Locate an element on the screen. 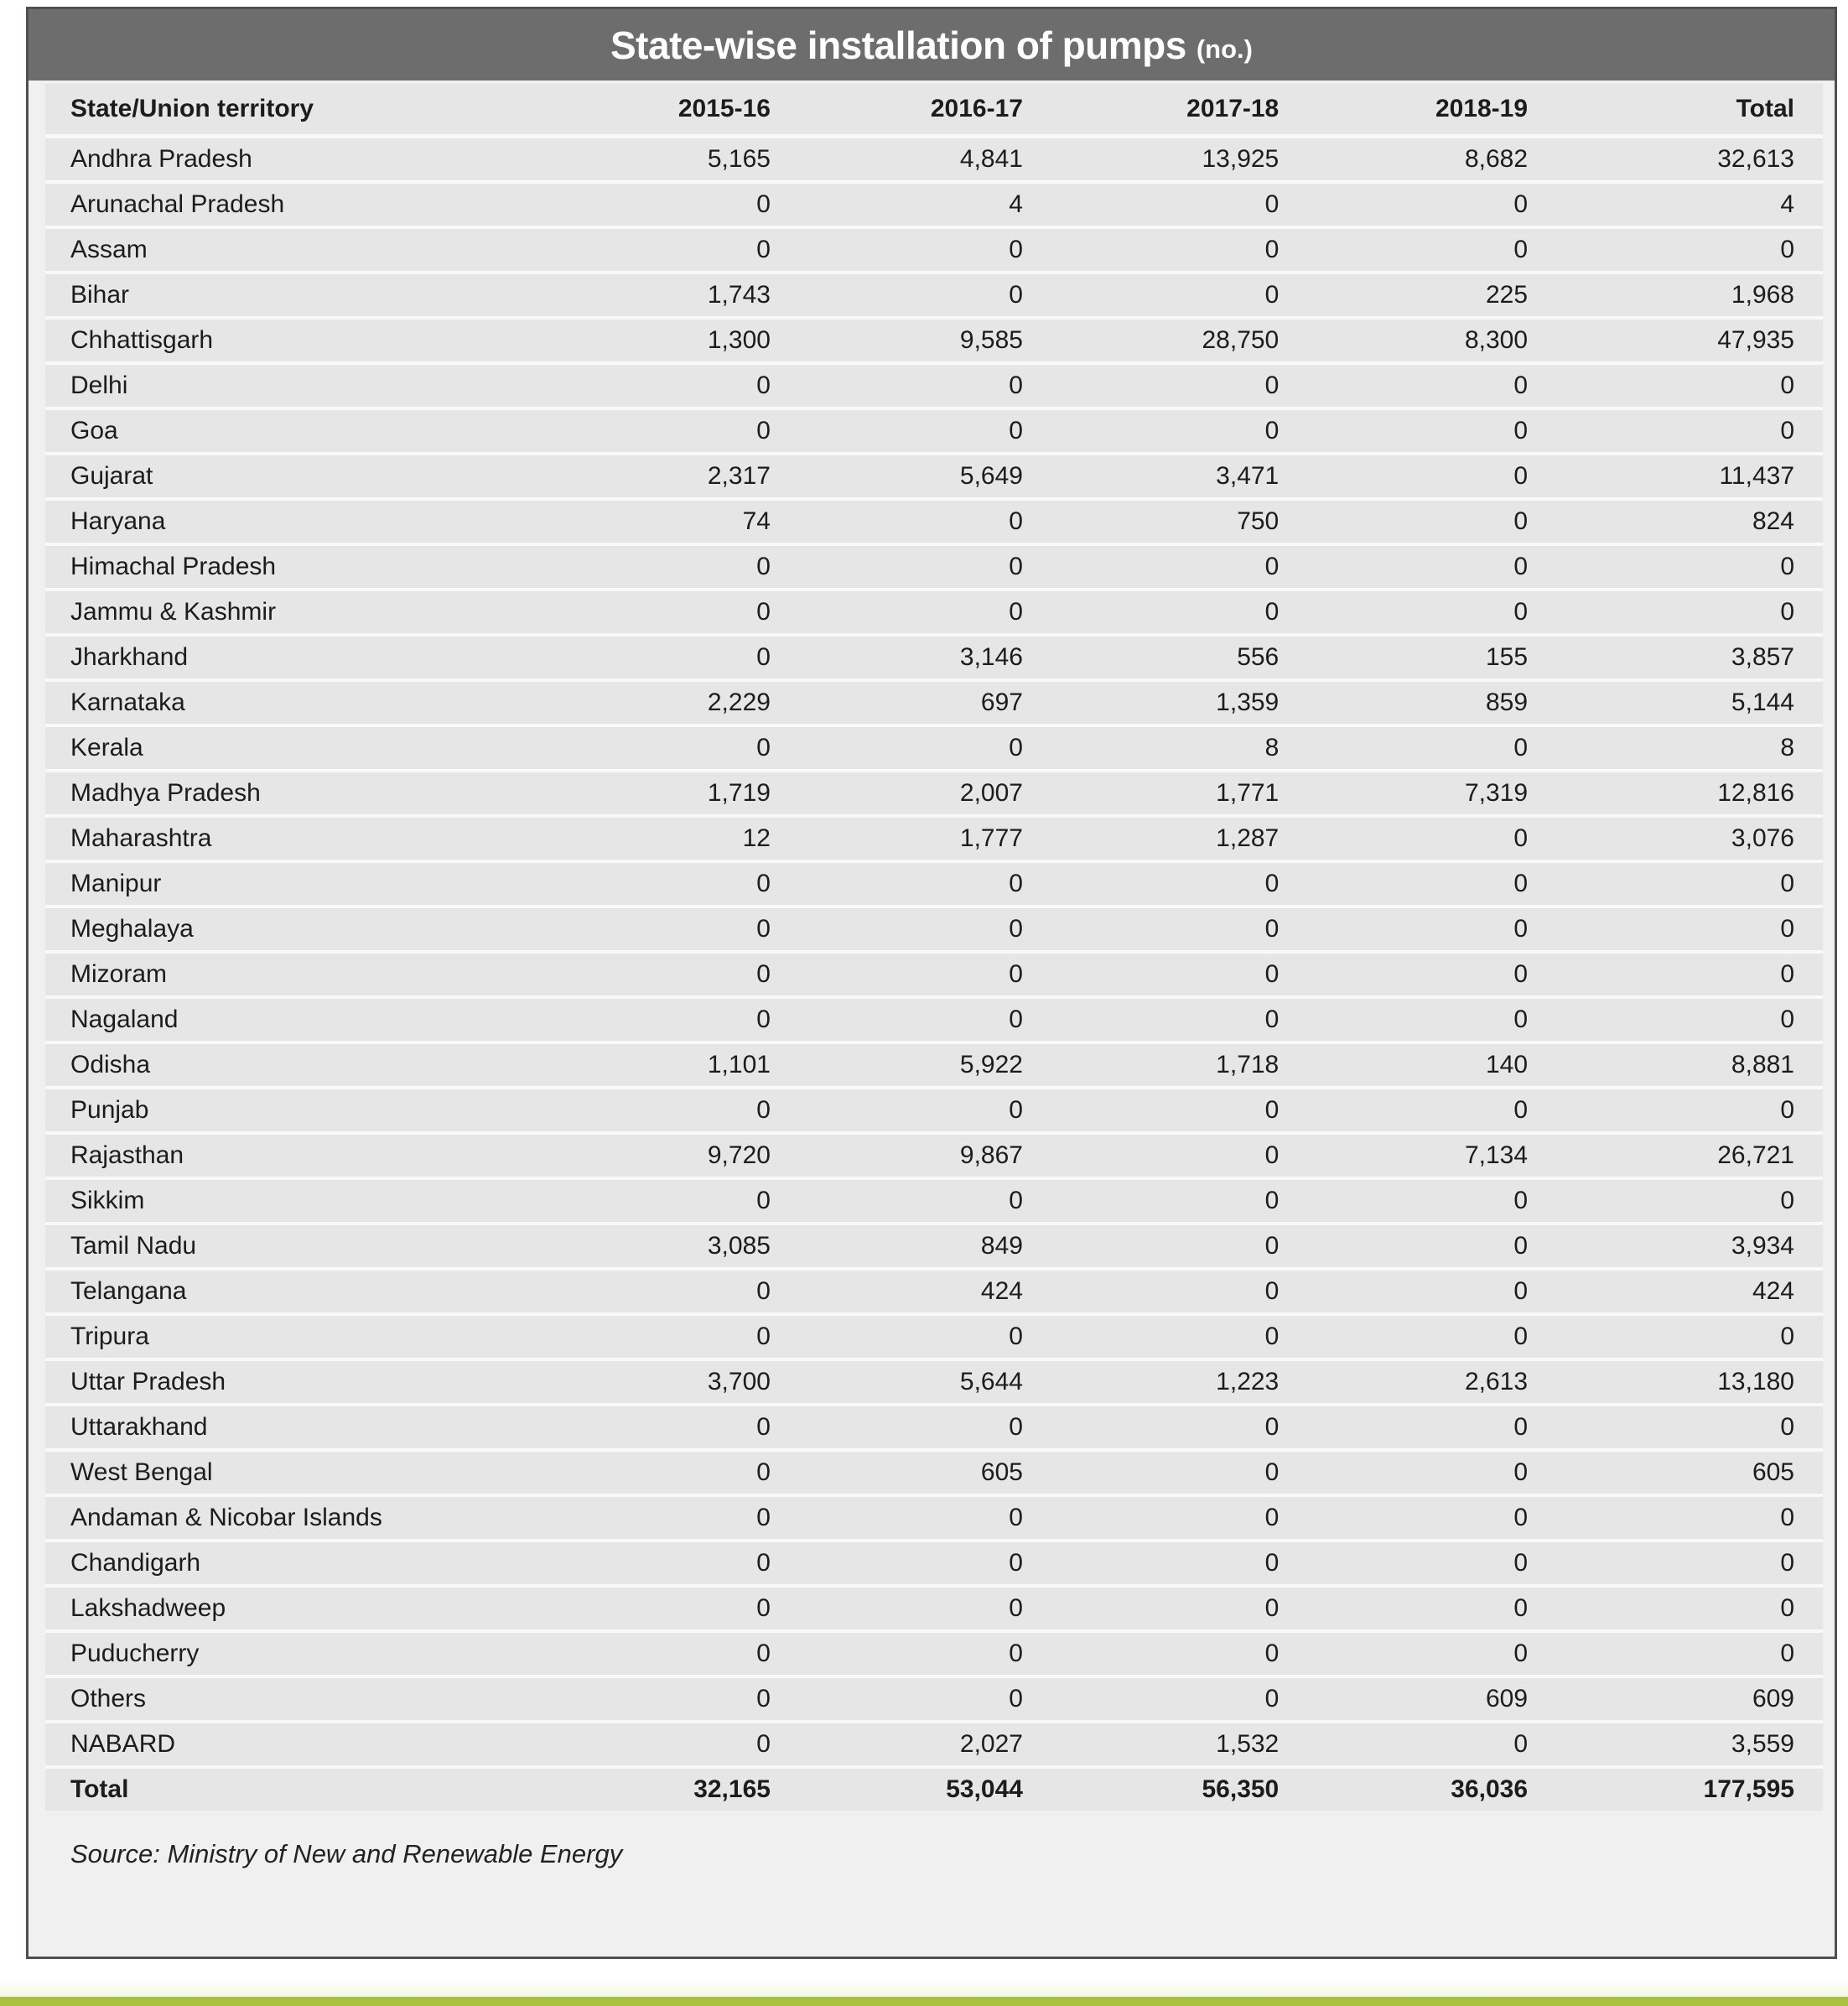  value-cell: 177,595 is located at coordinates (1676, 1788).